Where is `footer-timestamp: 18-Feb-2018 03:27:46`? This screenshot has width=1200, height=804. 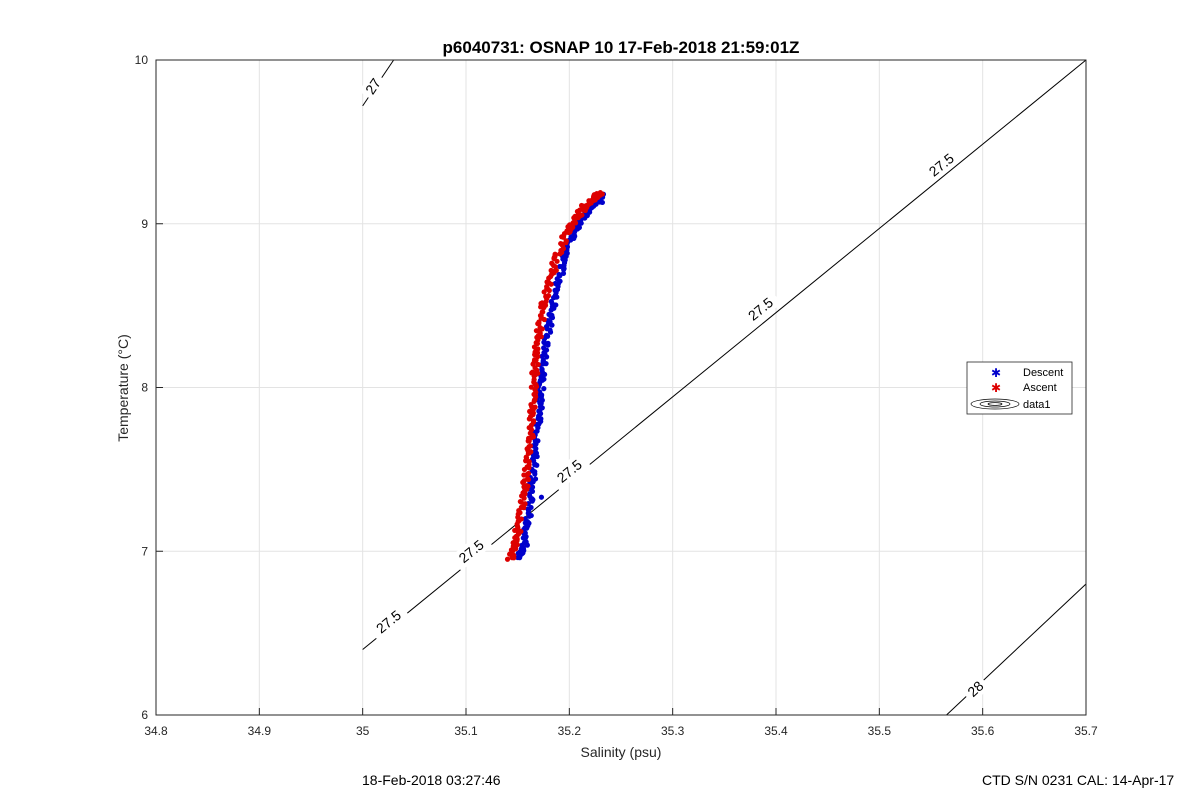 footer-timestamp: 18-Feb-2018 03:27:46 is located at coordinates (431, 780).